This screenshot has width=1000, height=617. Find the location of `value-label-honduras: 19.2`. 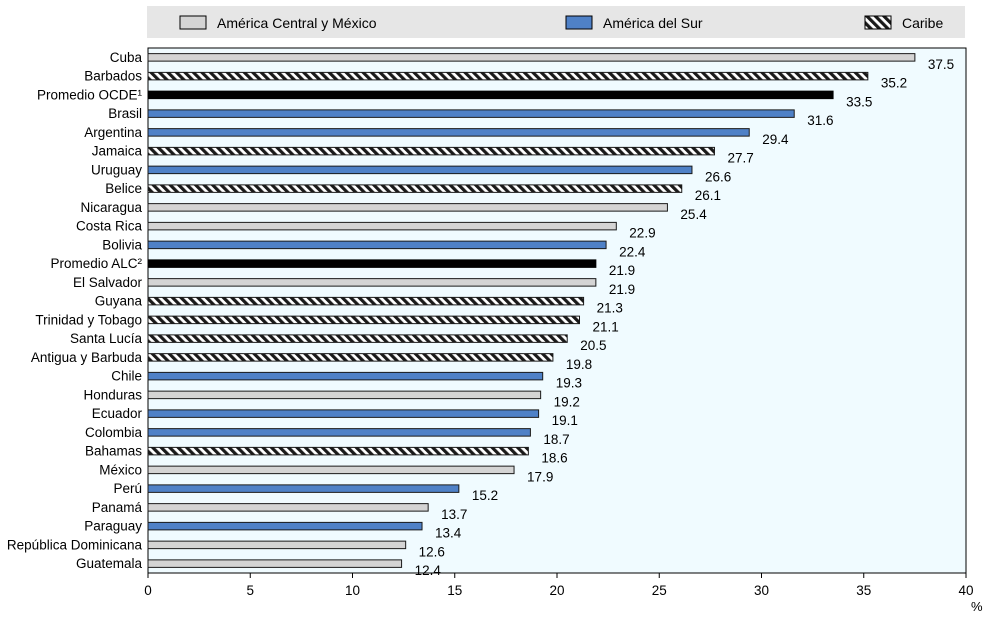

value-label-honduras: 19.2 is located at coordinates (567, 401).